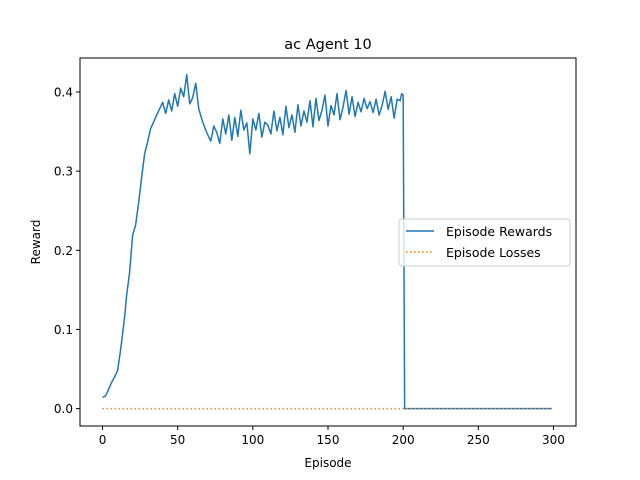 This screenshot has width=640, height=480. I want to click on x-tick-label: 150, so click(328, 440).